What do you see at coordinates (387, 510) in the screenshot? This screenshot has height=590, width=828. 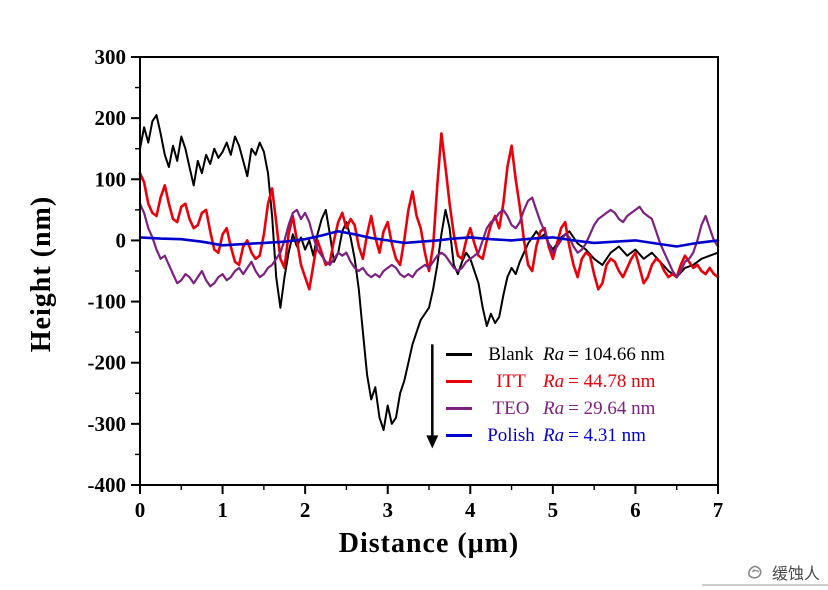 I see `x-tick-label: 3` at bounding box center [387, 510].